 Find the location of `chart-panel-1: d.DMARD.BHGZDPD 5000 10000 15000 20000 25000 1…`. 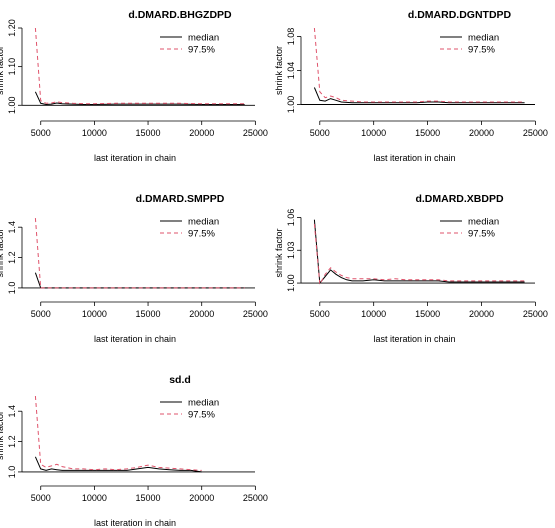

chart-panel-1: d.DMARD.BHGZDPD 5000 10000 15000 20000 25000 1… is located at coordinates (134, 86).